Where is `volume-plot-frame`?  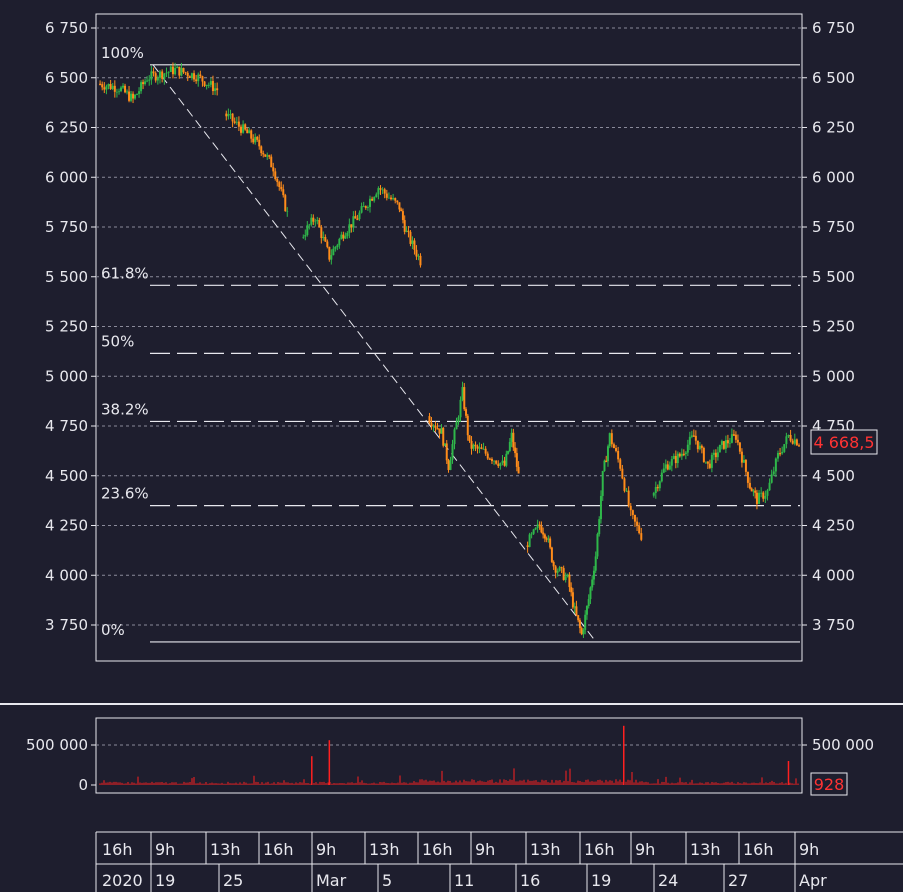 volume-plot-frame is located at coordinates (449, 755).